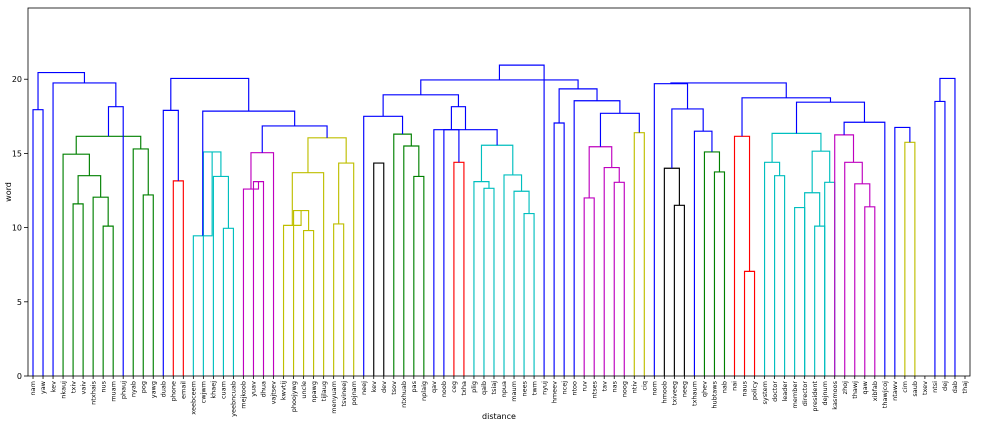 This screenshot has height=431, width=983. What do you see at coordinates (17, 228) in the screenshot?
I see `y-tick-label: 10` at bounding box center [17, 228].